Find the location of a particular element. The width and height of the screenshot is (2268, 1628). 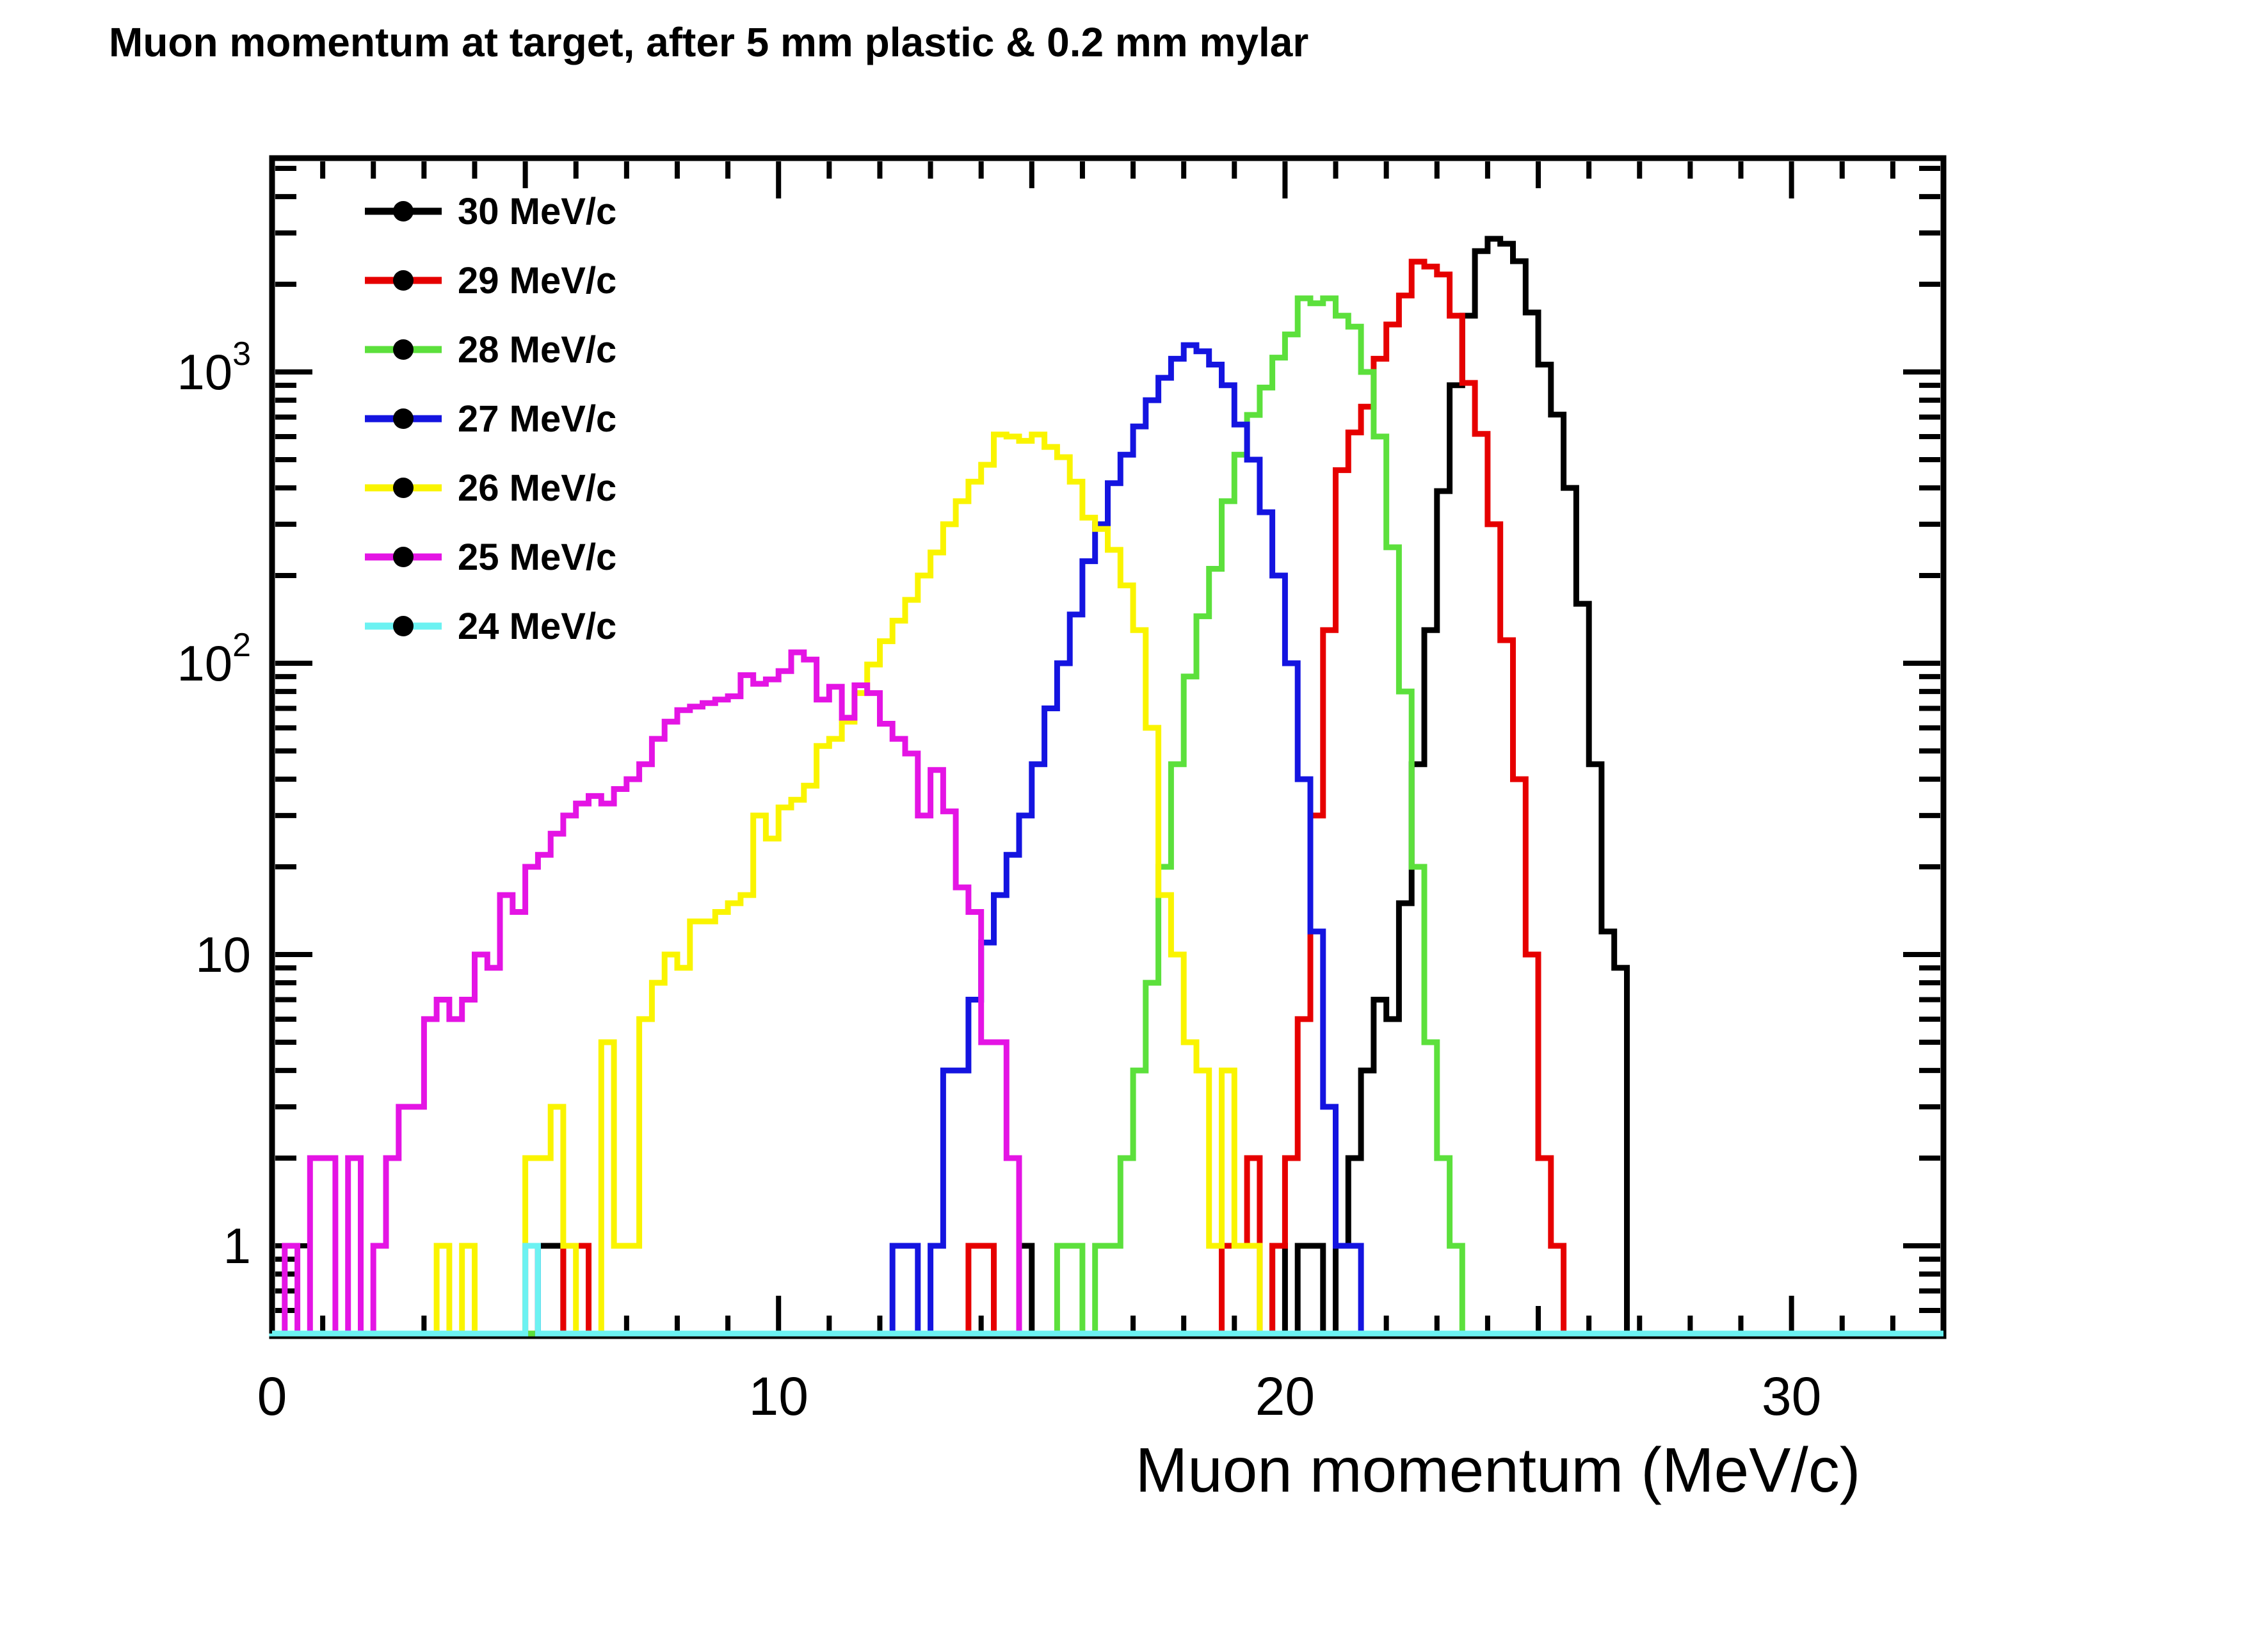

legend-item-28: 28 MeV/c is located at coordinates (490, 350).